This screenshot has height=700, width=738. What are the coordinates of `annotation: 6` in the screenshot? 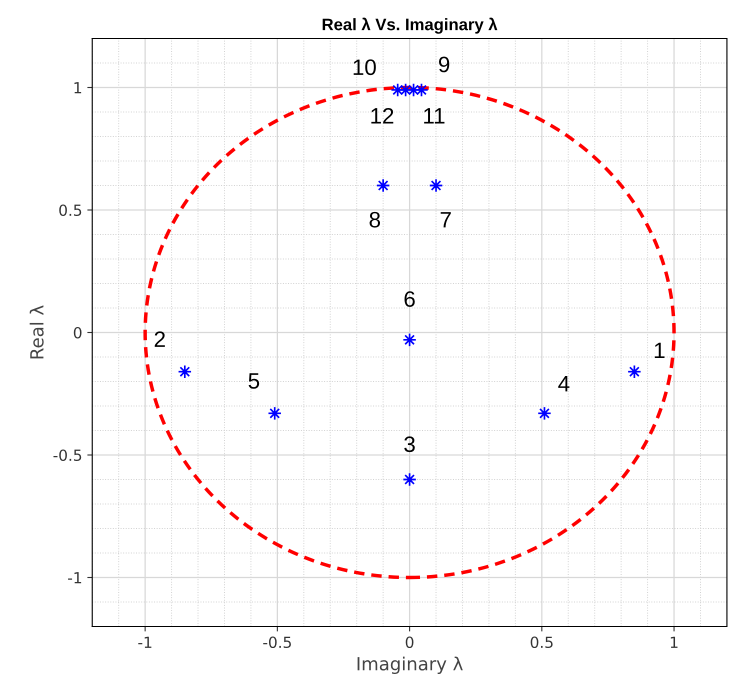 It's located at (409, 299).